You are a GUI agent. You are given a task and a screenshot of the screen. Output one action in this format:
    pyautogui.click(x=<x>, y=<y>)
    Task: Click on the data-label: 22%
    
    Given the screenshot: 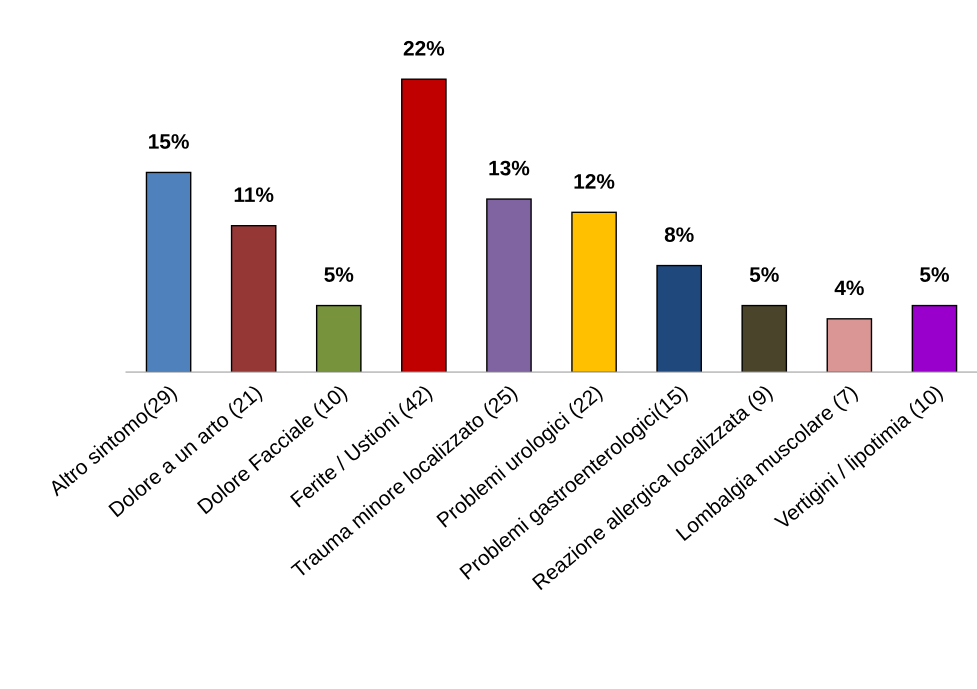 What is the action you would take?
    pyautogui.click(x=424, y=48)
    